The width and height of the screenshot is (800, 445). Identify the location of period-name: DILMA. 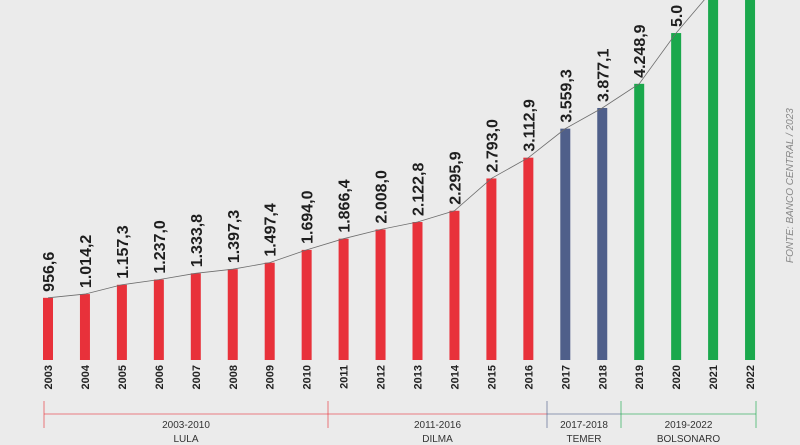
(437, 439).